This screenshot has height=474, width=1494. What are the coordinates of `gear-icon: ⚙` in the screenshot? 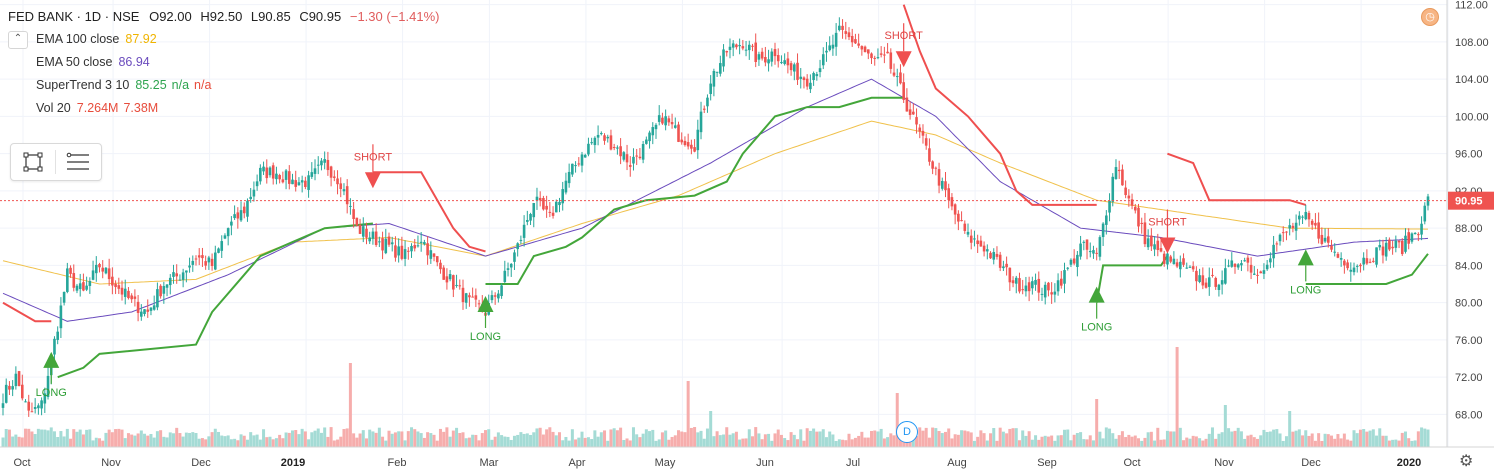 It's located at (1466, 461).